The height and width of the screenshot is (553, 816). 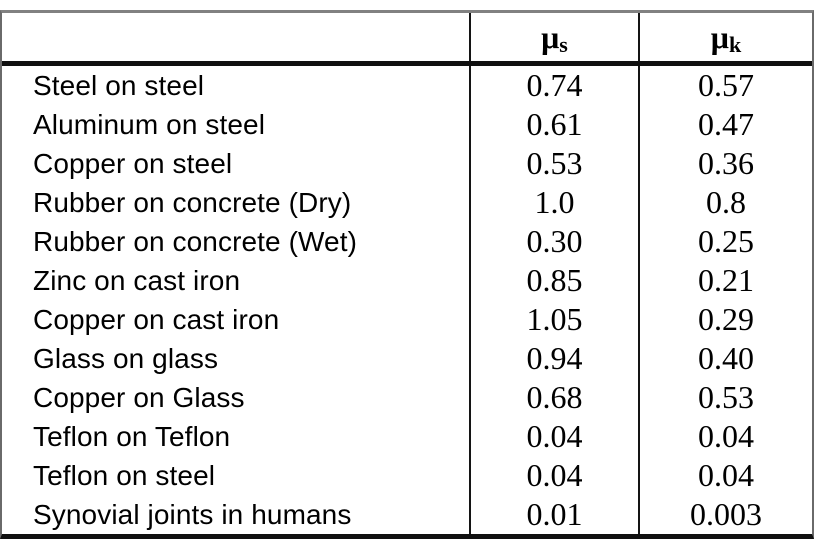 I want to click on material-label: Zinc on cast iron, so click(x=137, y=280).